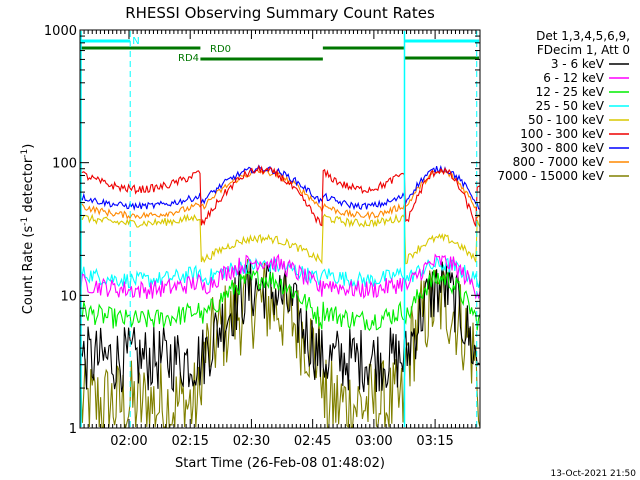 This screenshot has height=480, width=640. I want to click on x-tick-label: 03:00, so click(373, 441).